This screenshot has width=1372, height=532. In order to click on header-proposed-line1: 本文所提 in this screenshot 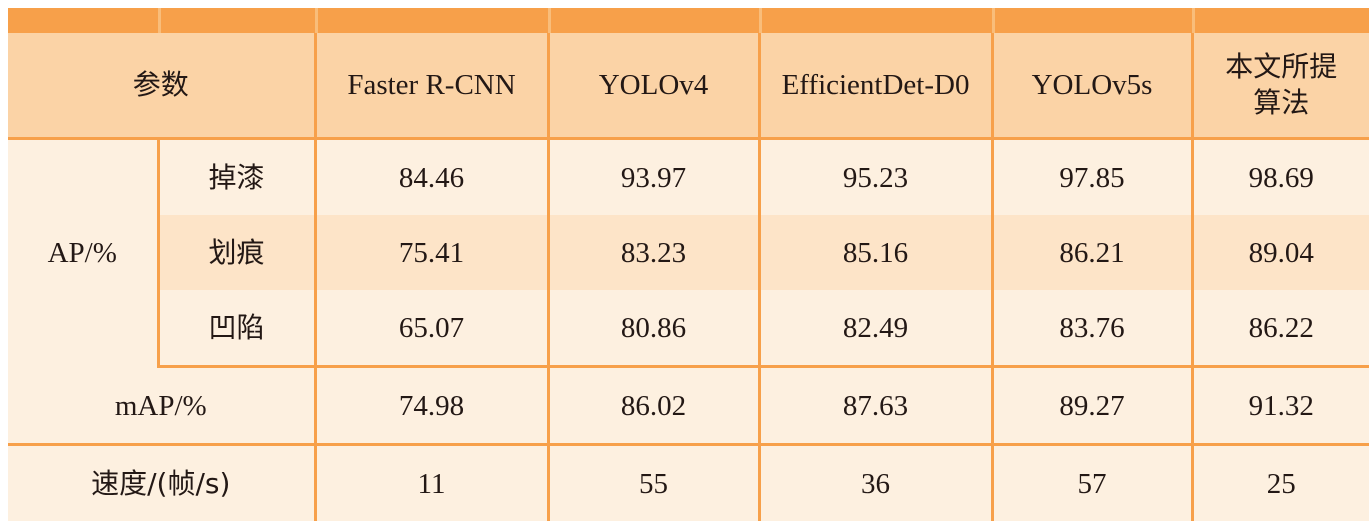, I will do `click(1281, 66)`.